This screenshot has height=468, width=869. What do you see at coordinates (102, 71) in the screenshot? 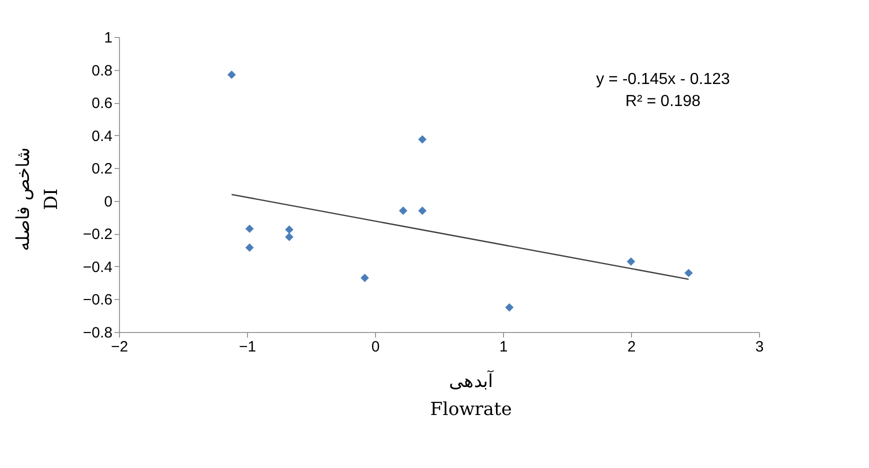
I see `y-tick-label: 0.8` at bounding box center [102, 71].